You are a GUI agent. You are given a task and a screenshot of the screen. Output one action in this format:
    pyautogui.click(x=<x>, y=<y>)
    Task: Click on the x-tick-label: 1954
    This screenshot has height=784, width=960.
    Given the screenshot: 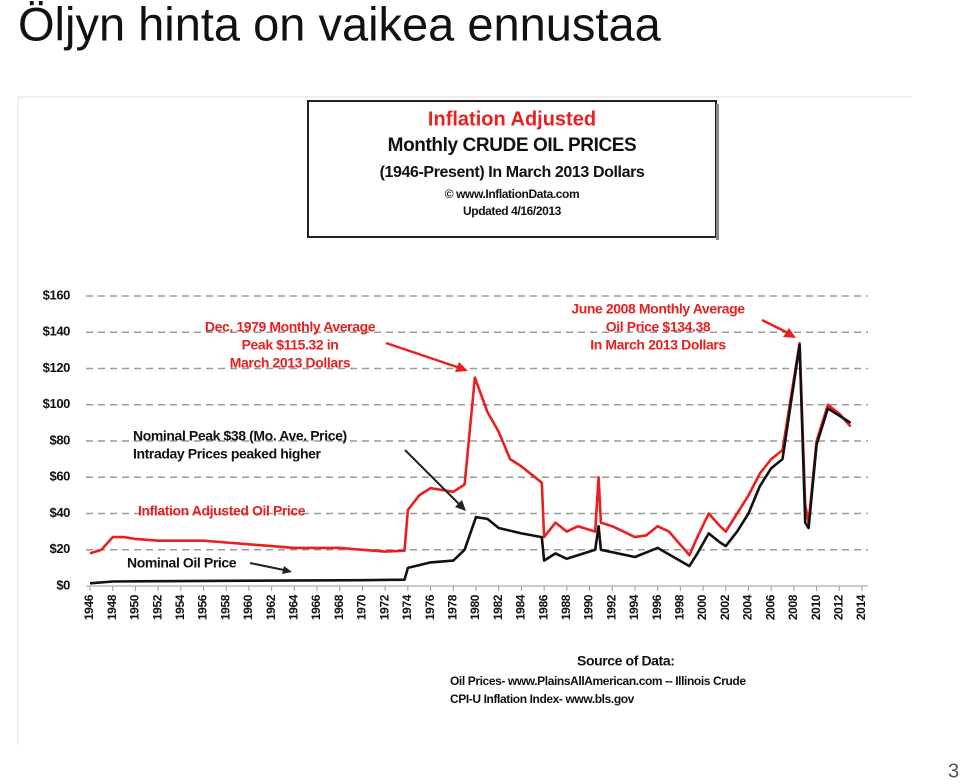 What is the action you would take?
    pyautogui.click(x=180, y=607)
    